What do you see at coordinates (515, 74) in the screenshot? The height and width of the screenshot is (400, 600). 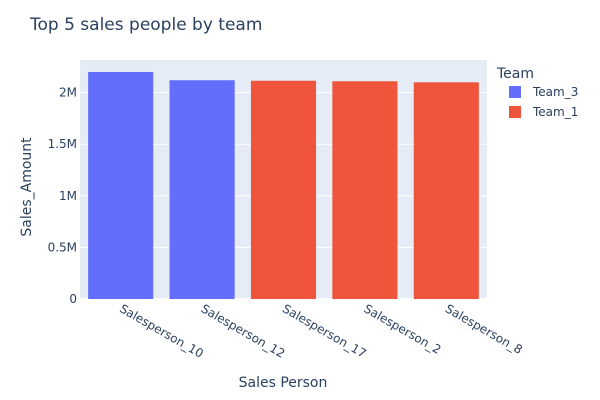 I see `legend-title: Team` at bounding box center [515, 74].